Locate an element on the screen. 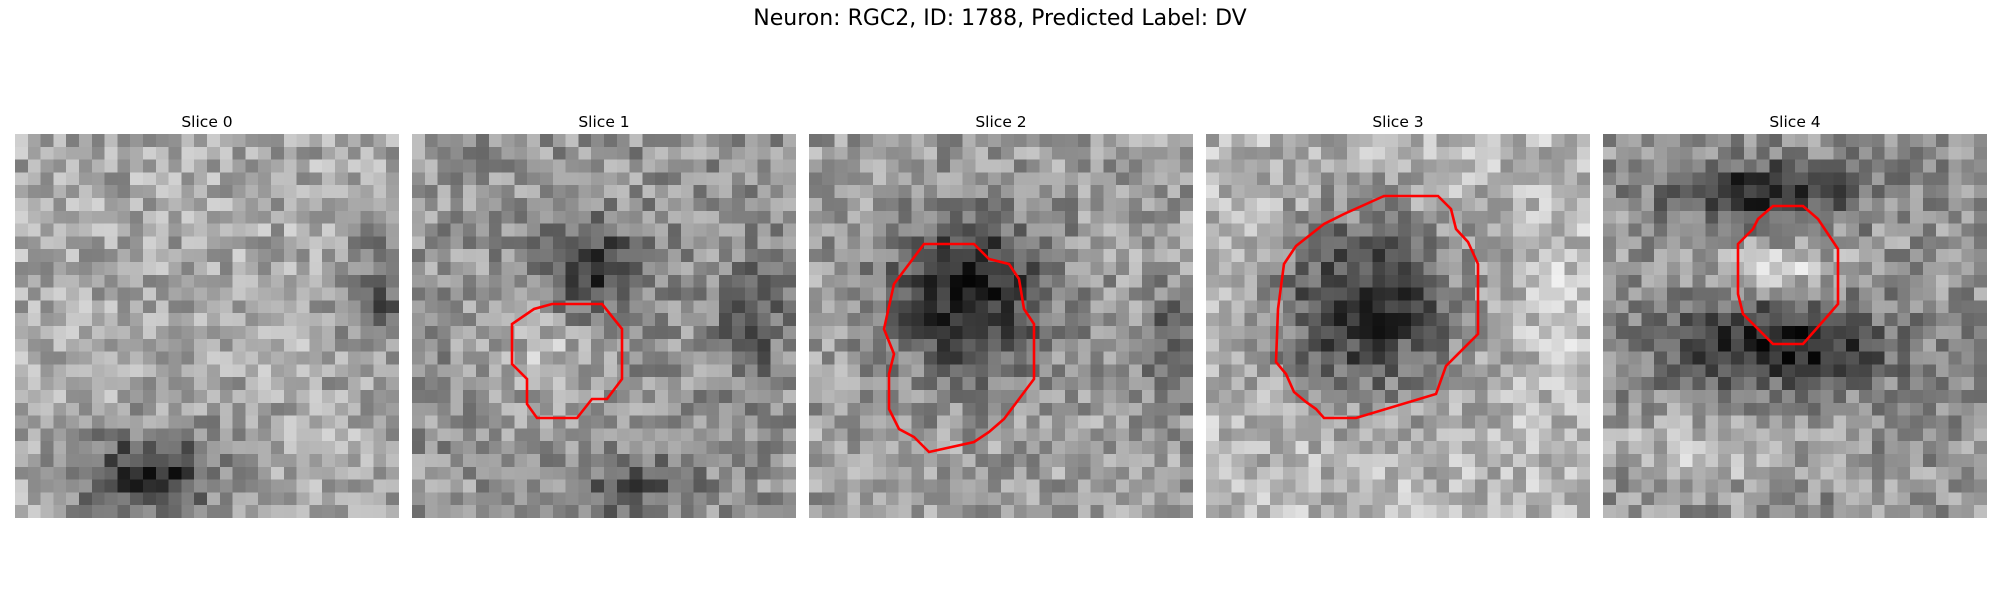 Image resolution: width=2000 pixels, height=600 pixels. slice-2-overlay is located at coordinates (959, 348).